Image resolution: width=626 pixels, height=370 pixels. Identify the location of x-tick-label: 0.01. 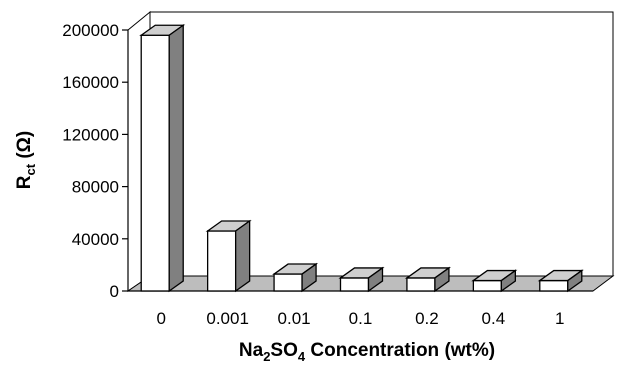
(294, 318).